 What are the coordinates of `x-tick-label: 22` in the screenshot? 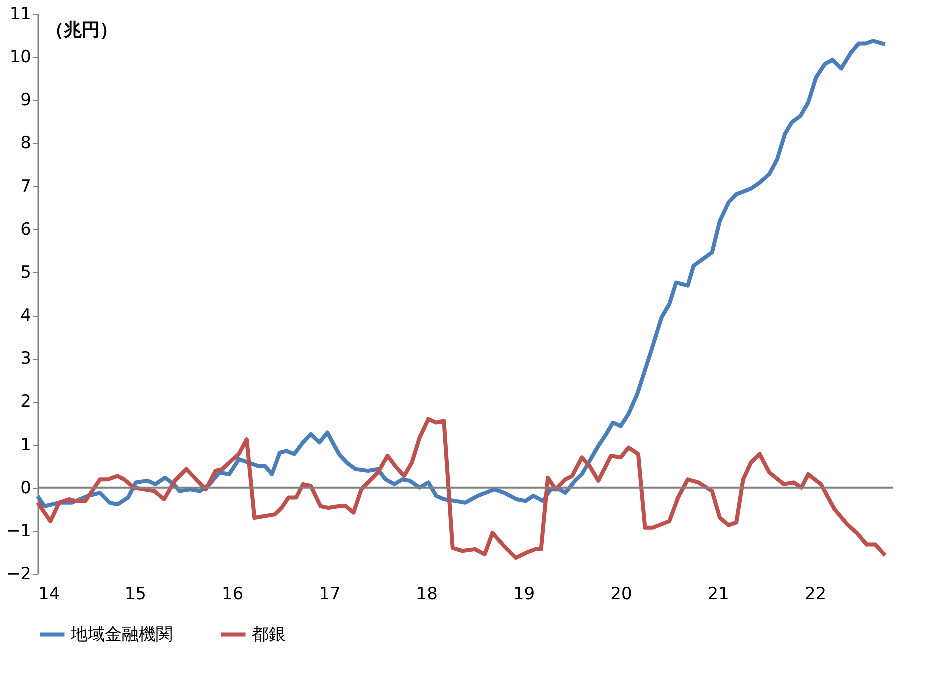 It's located at (815, 594).